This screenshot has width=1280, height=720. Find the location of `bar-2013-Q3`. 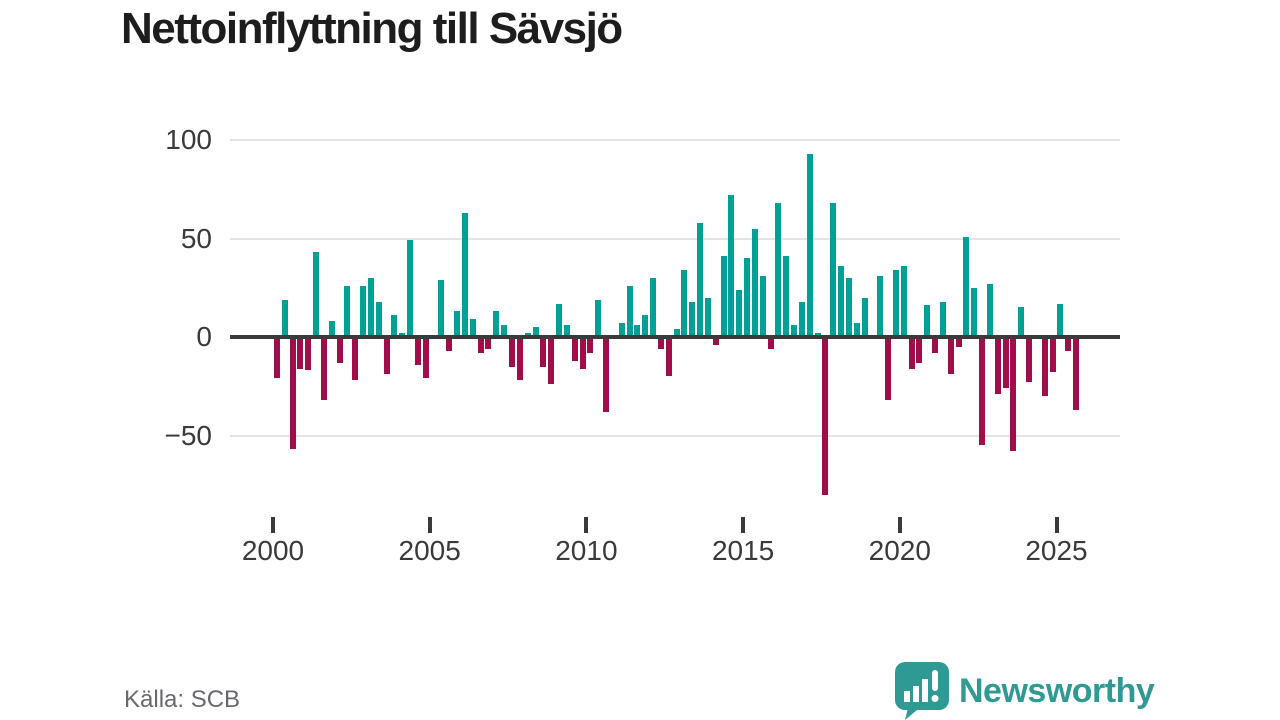

bar-2013-Q3 is located at coordinates (700, 279).